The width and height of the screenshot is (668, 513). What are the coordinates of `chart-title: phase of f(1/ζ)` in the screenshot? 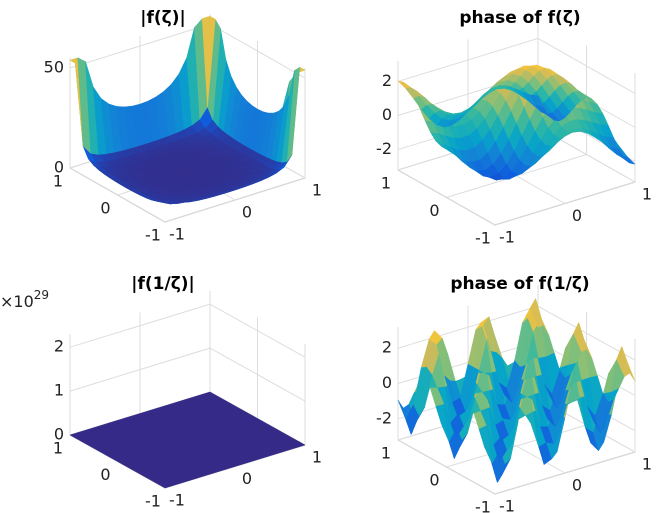 It's located at (519, 284).